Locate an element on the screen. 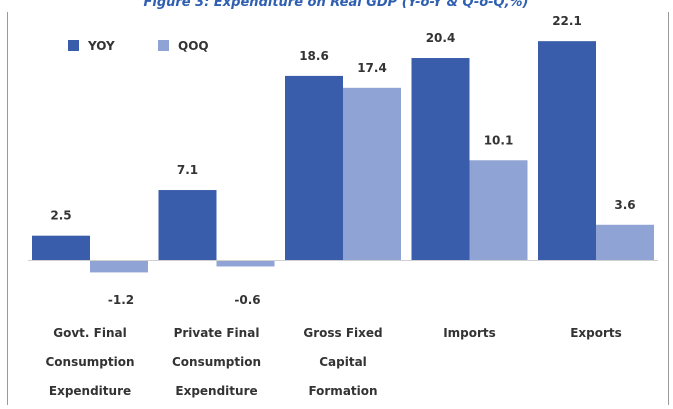 Image resolution: width=673 pixels, height=409 pixels. legend-label-qoq: QOQ is located at coordinates (193, 46).